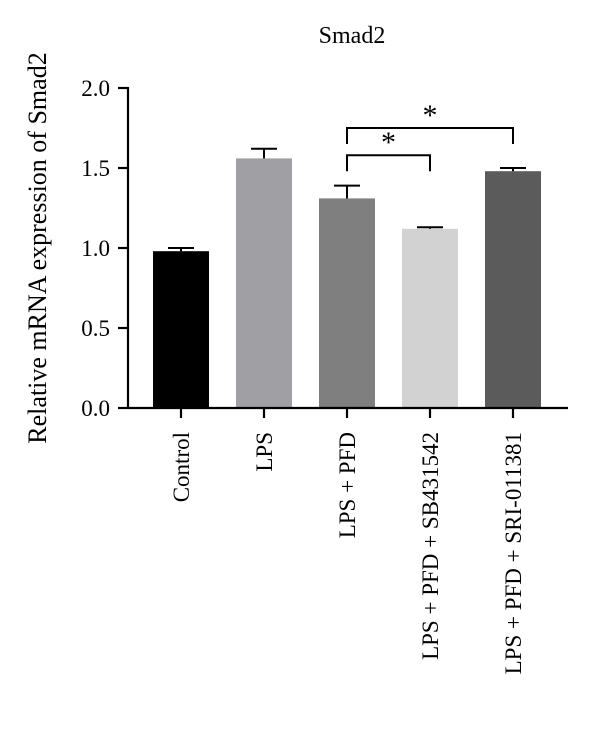 This screenshot has width=600, height=746. I want to click on y-axis-label: Relative mRNA expression of Smad2, so click(37, 247).